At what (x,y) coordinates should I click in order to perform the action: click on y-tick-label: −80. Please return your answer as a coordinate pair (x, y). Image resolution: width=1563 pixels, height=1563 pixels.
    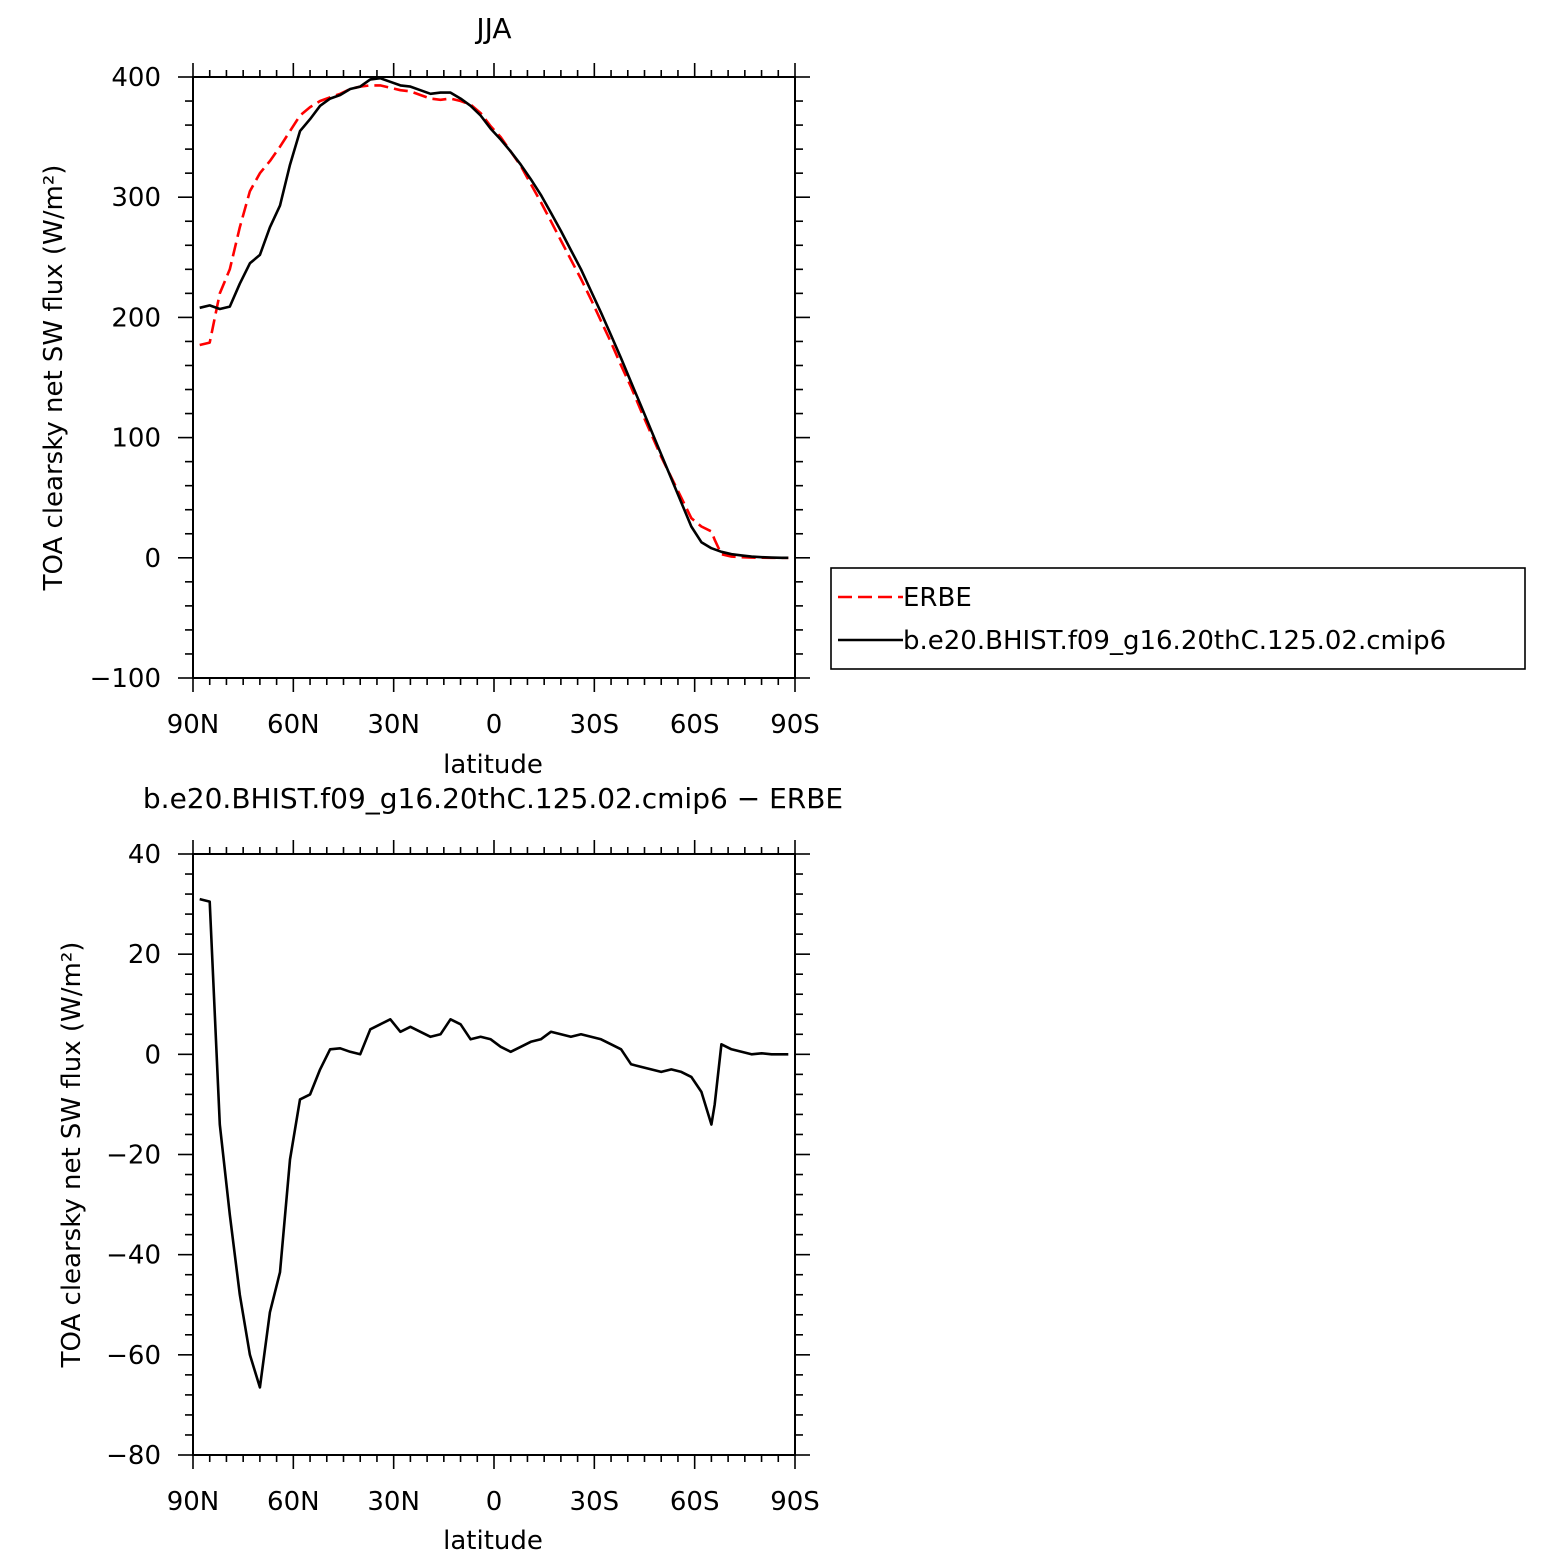
    Looking at the image, I should click on (133, 1456).